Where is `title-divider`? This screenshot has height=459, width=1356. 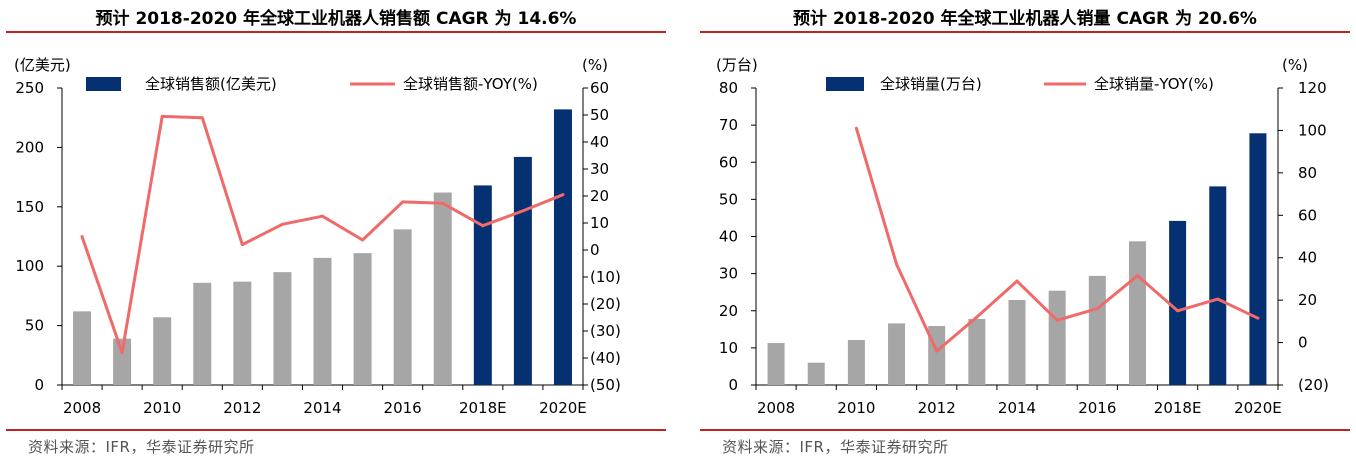
title-divider is located at coordinates (1025, 32).